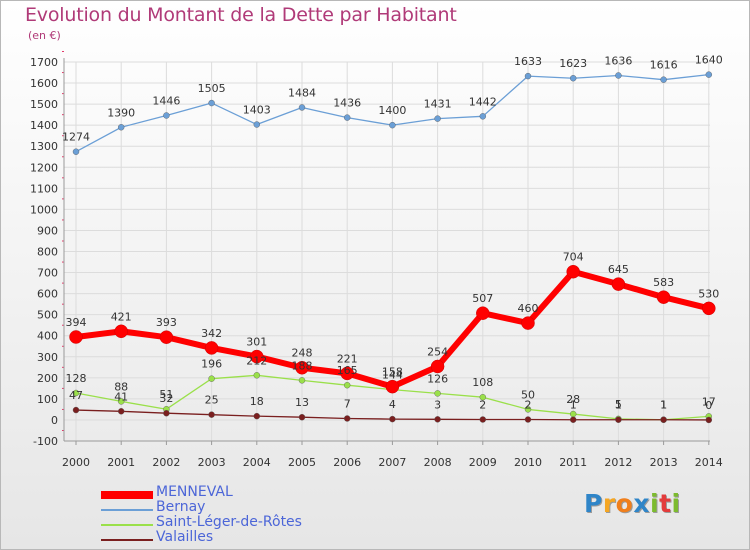 The height and width of the screenshot is (550, 750). I want to click on data-label-bernay: 1623, so click(573, 63).